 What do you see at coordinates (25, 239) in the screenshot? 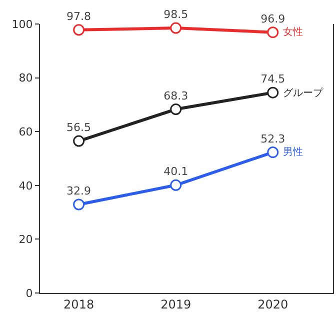
I see `y-tick-label: 20` at bounding box center [25, 239].